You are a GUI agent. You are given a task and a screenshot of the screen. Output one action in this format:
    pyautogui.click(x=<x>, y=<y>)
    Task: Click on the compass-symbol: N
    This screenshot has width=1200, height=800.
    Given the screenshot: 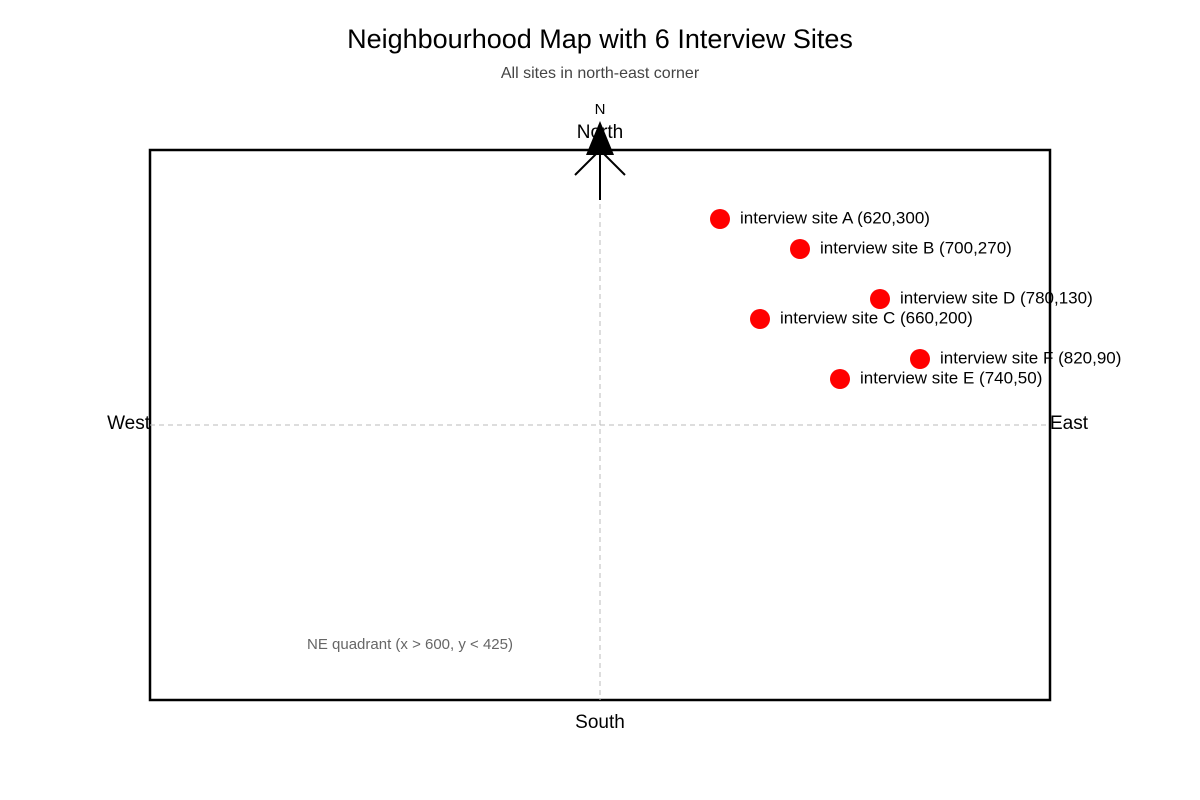 What is the action you would take?
    pyautogui.click(x=600, y=109)
    